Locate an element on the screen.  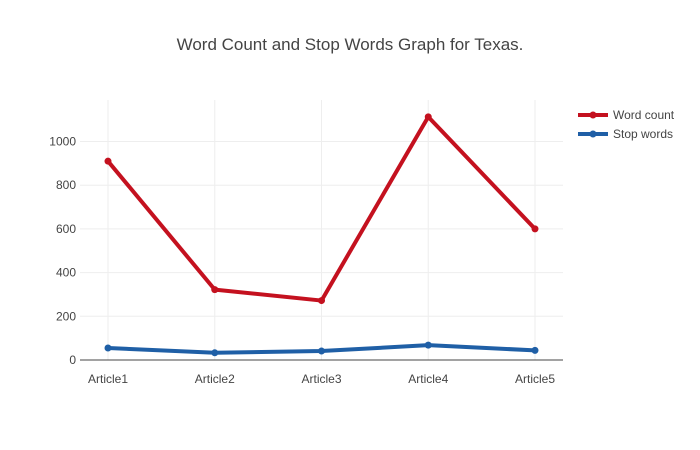
y-tick-label: 200 is located at coordinates (66, 316).